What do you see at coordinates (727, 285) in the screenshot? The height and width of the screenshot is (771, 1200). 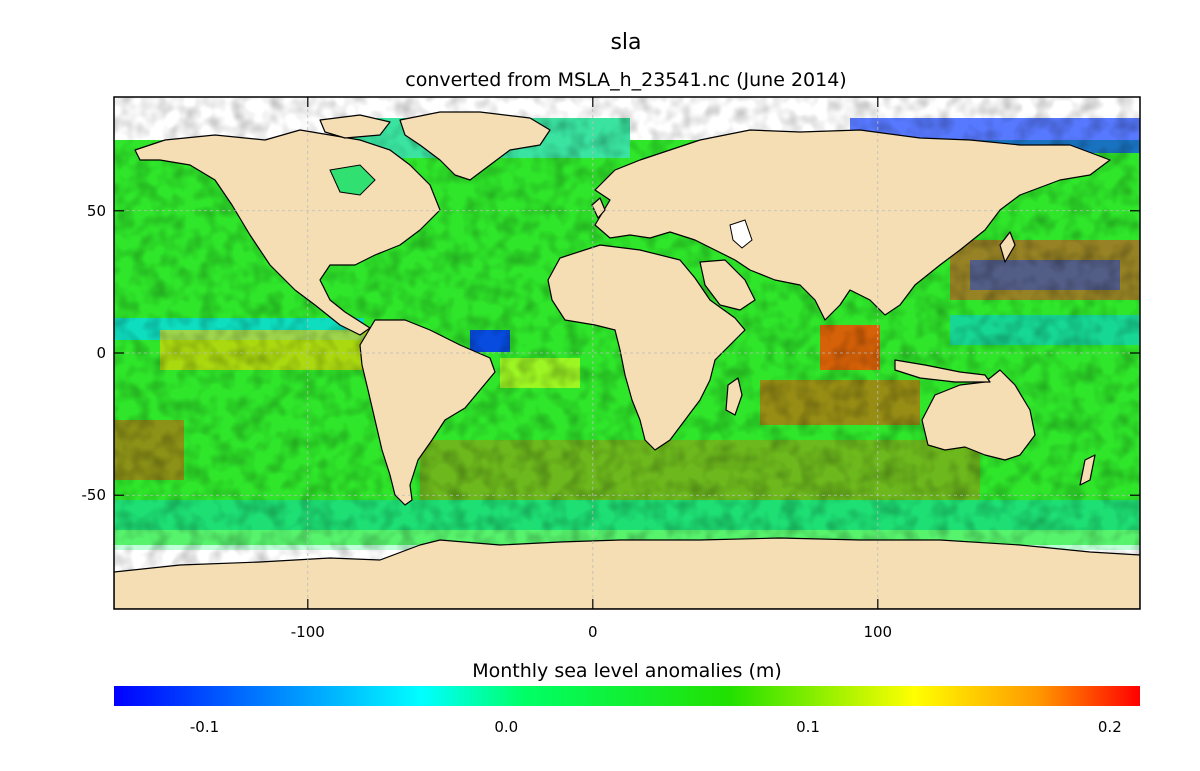 I see `arabia-land` at bounding box center [727, 285].